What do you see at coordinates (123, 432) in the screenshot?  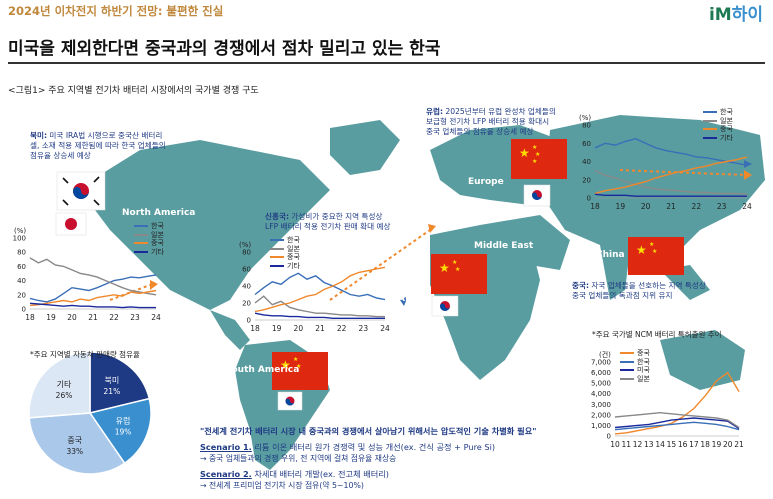 I see `pie-value-label: 19%` at bounding box center [123, 432].